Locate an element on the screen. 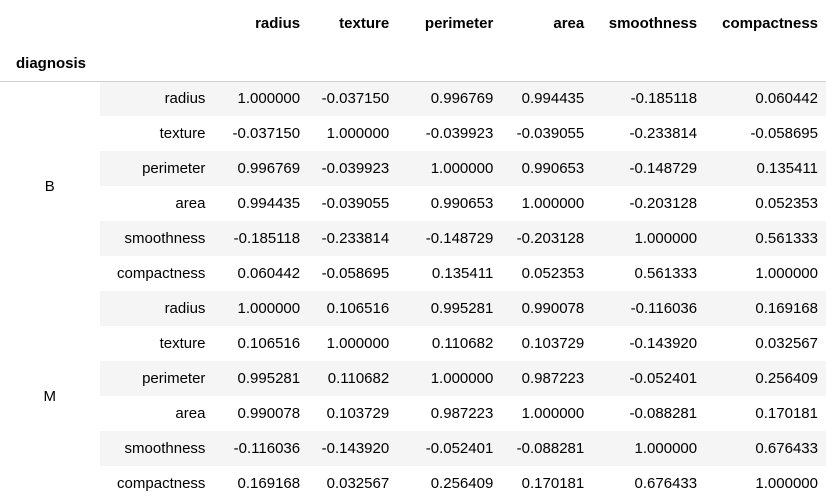 Image resolution: width=826 pixels, height=502 pixels. table-cell-perimeter: -0.039923 is located at coordinates (459, 133).